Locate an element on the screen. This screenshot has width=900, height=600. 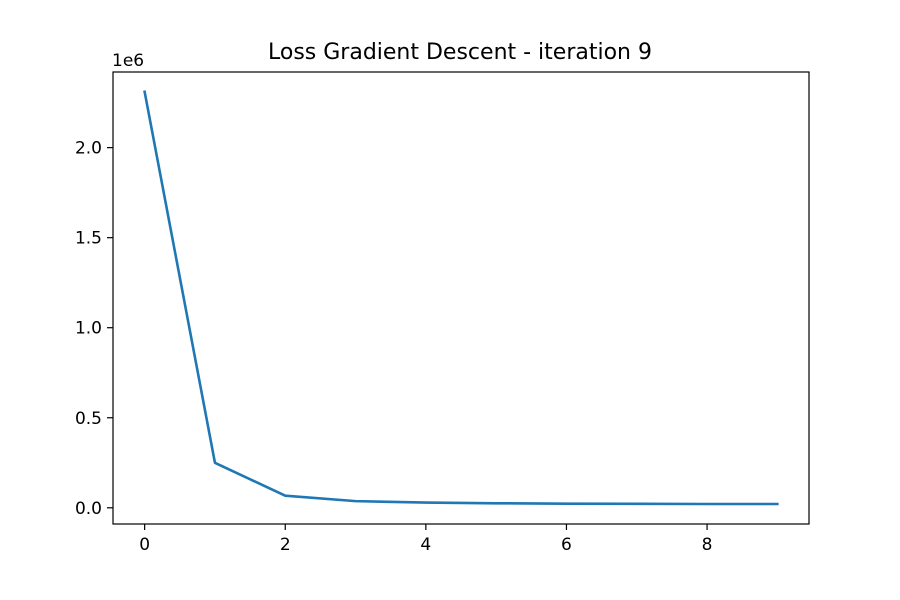
y-tick-label: 0.0 is located at coordinates (88, 509).